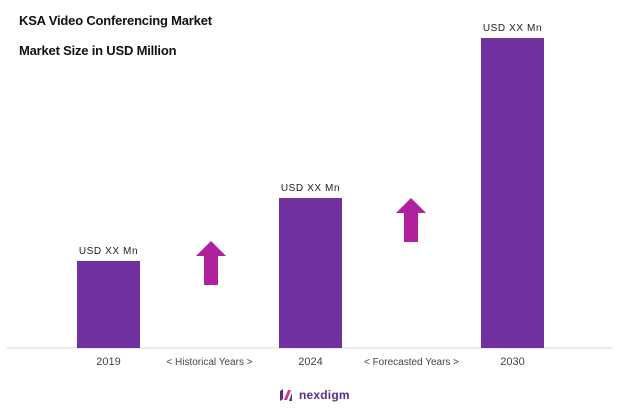 The height and width of the screenshot is (414, 624). What do you see at coordinates (108, 362) in the screenshot?
I see `tick-label-2019: 2019` at bounding box center [108, 362].